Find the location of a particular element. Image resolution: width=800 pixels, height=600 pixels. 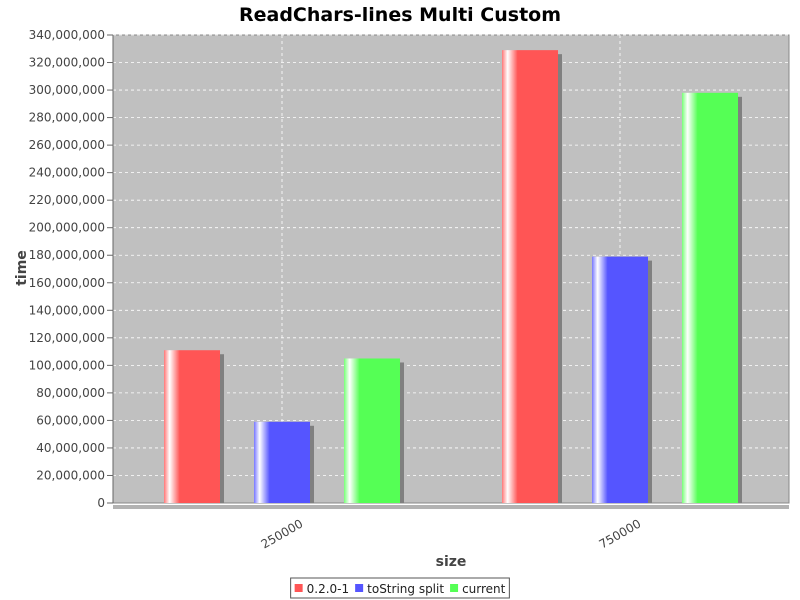

y-tick-label: 300,000,000 is located at coordinates (67, 90).